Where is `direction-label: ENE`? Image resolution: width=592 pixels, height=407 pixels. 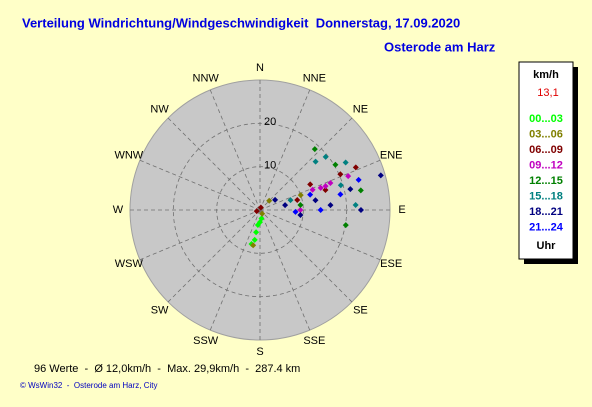
direction-label: ENE is located at coordinates (391, 156).